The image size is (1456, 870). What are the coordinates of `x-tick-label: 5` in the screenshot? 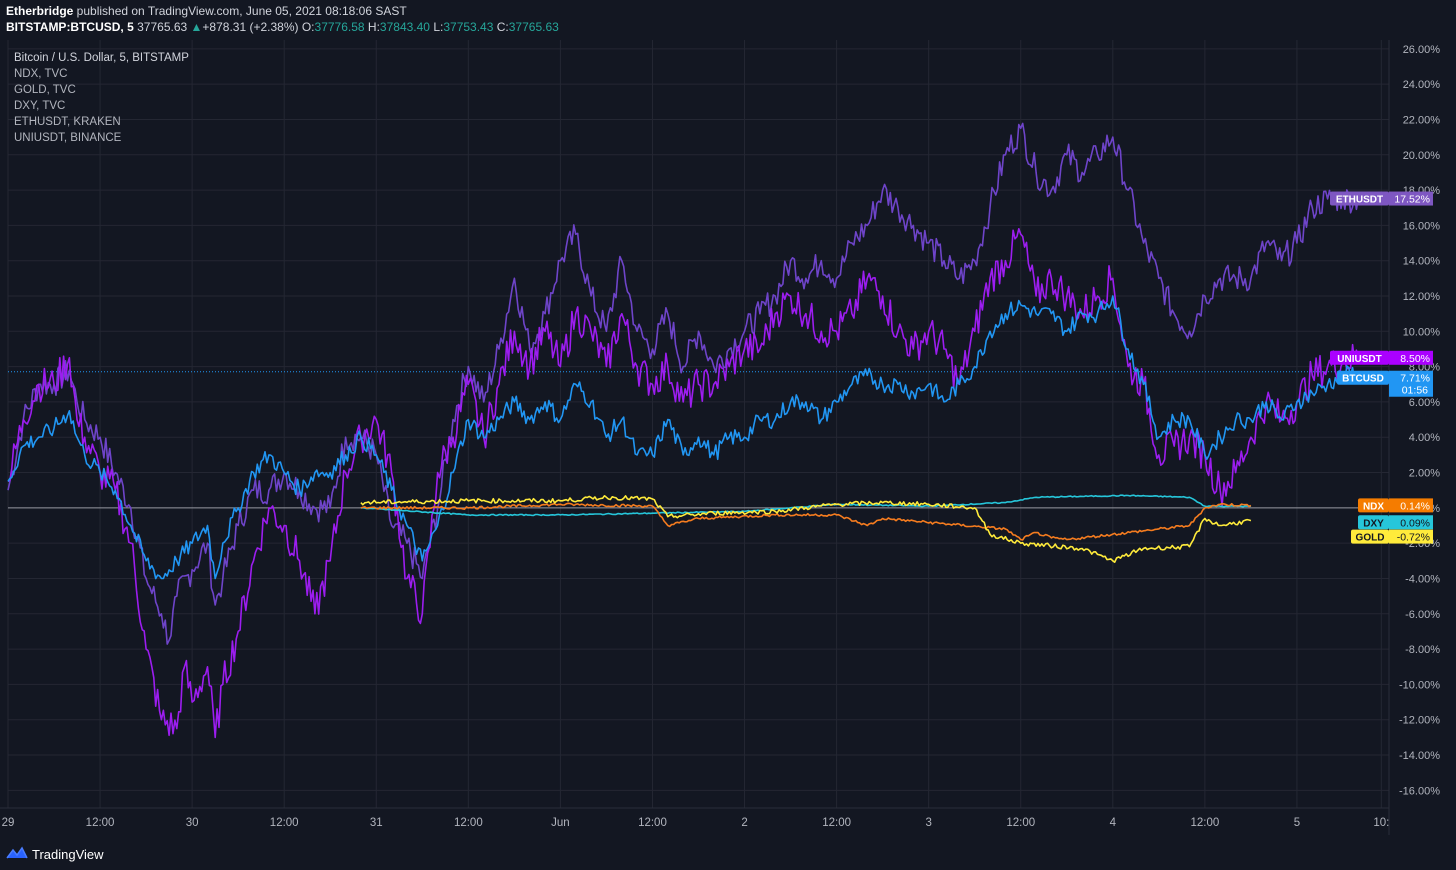 It's located at (1297, 823).